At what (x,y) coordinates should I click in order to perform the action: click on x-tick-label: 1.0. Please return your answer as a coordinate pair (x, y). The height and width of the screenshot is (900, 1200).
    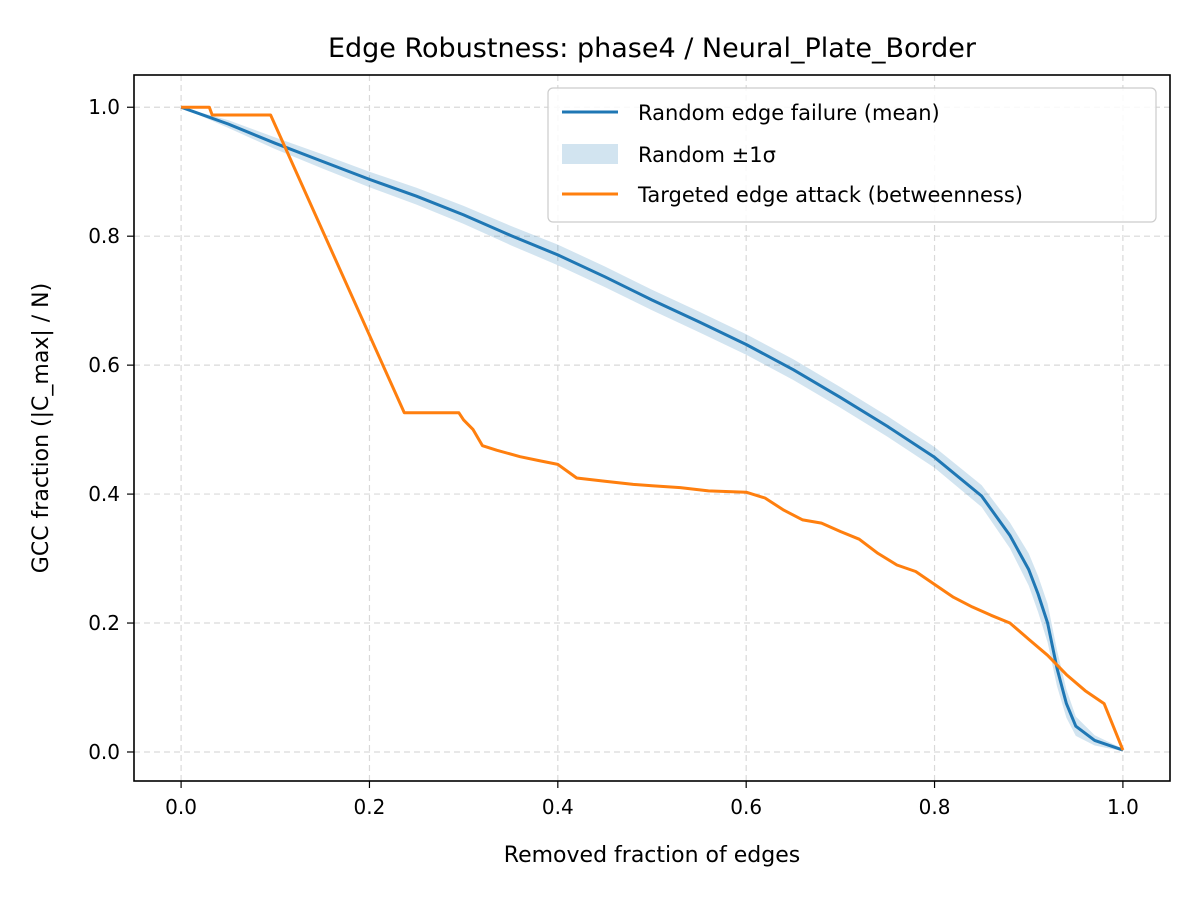
    Looking at the image, I should click on (1123, 807).